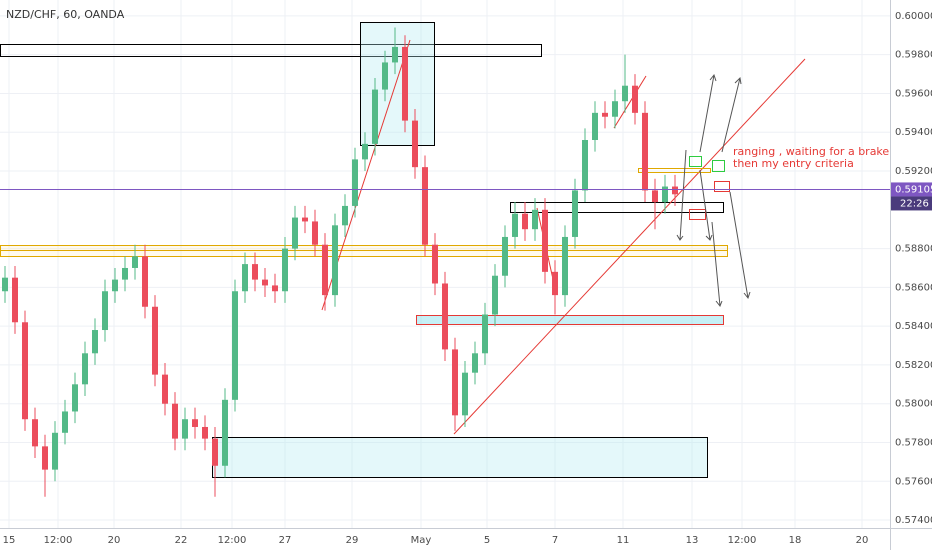  I want to click on x-tick-label: 7, so click(555, 540).